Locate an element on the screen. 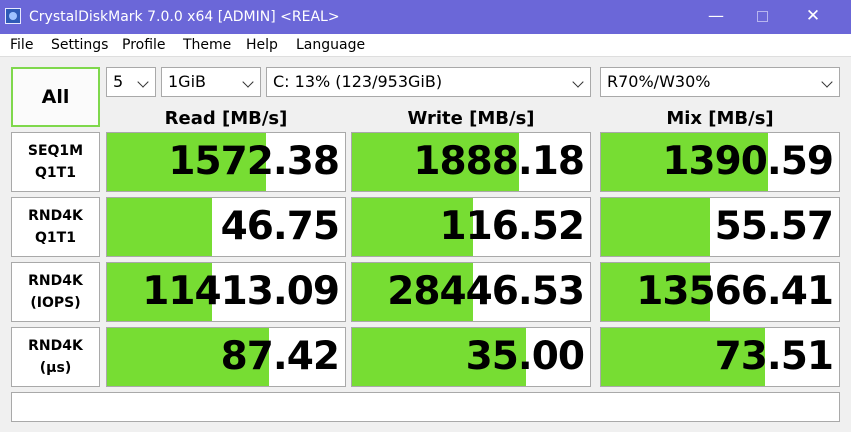 The width and height of the screenshot is (851, 432). menu-settings: Settings is located at coordinates (80, 45).